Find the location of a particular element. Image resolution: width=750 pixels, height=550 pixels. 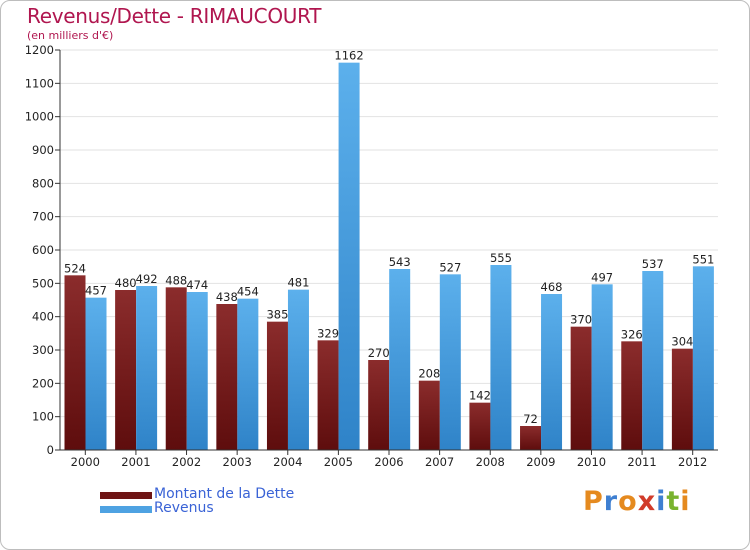

bar-debt-2000 is located at coordinates (75, 362).